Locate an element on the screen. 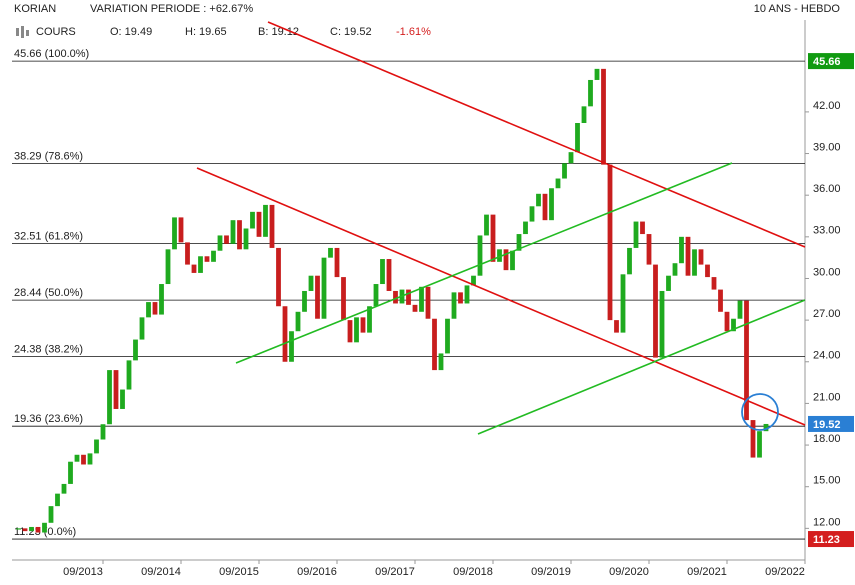 Image resolution: width=855 pixels, height=585 pixels. fib-label: 45.66 (100.0%) is located at coordinates (51, 54).